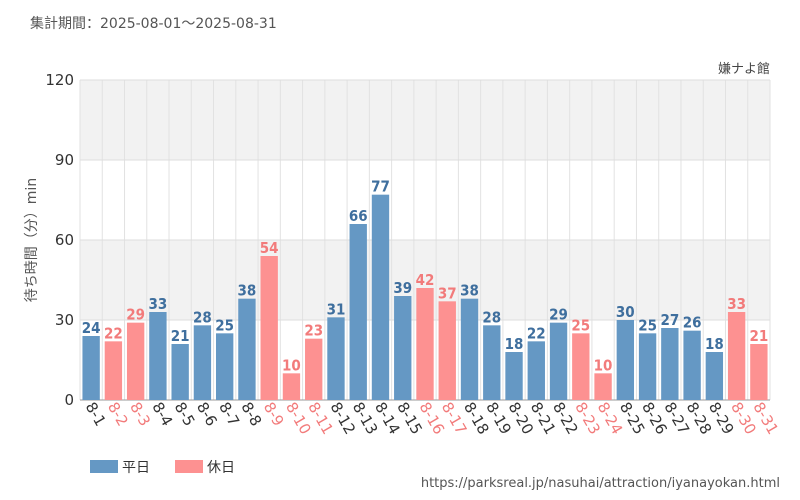 This screenshot has width=800, height=500. I want to click on legend-weekday-label: 平日, so click(136, 468).